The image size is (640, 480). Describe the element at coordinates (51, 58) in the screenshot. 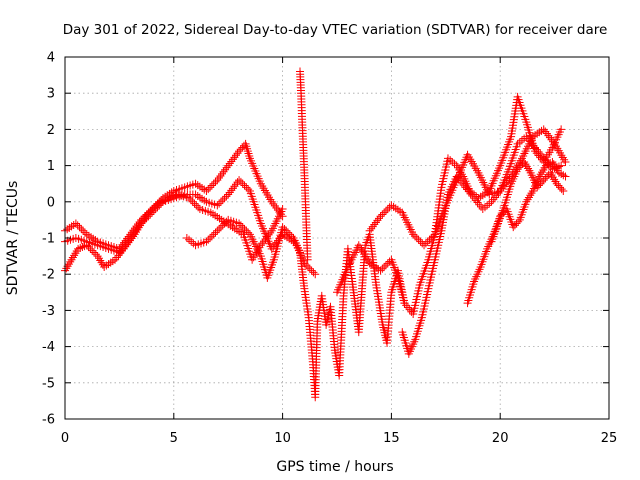

I see `y-tick-label: 4` at that location.